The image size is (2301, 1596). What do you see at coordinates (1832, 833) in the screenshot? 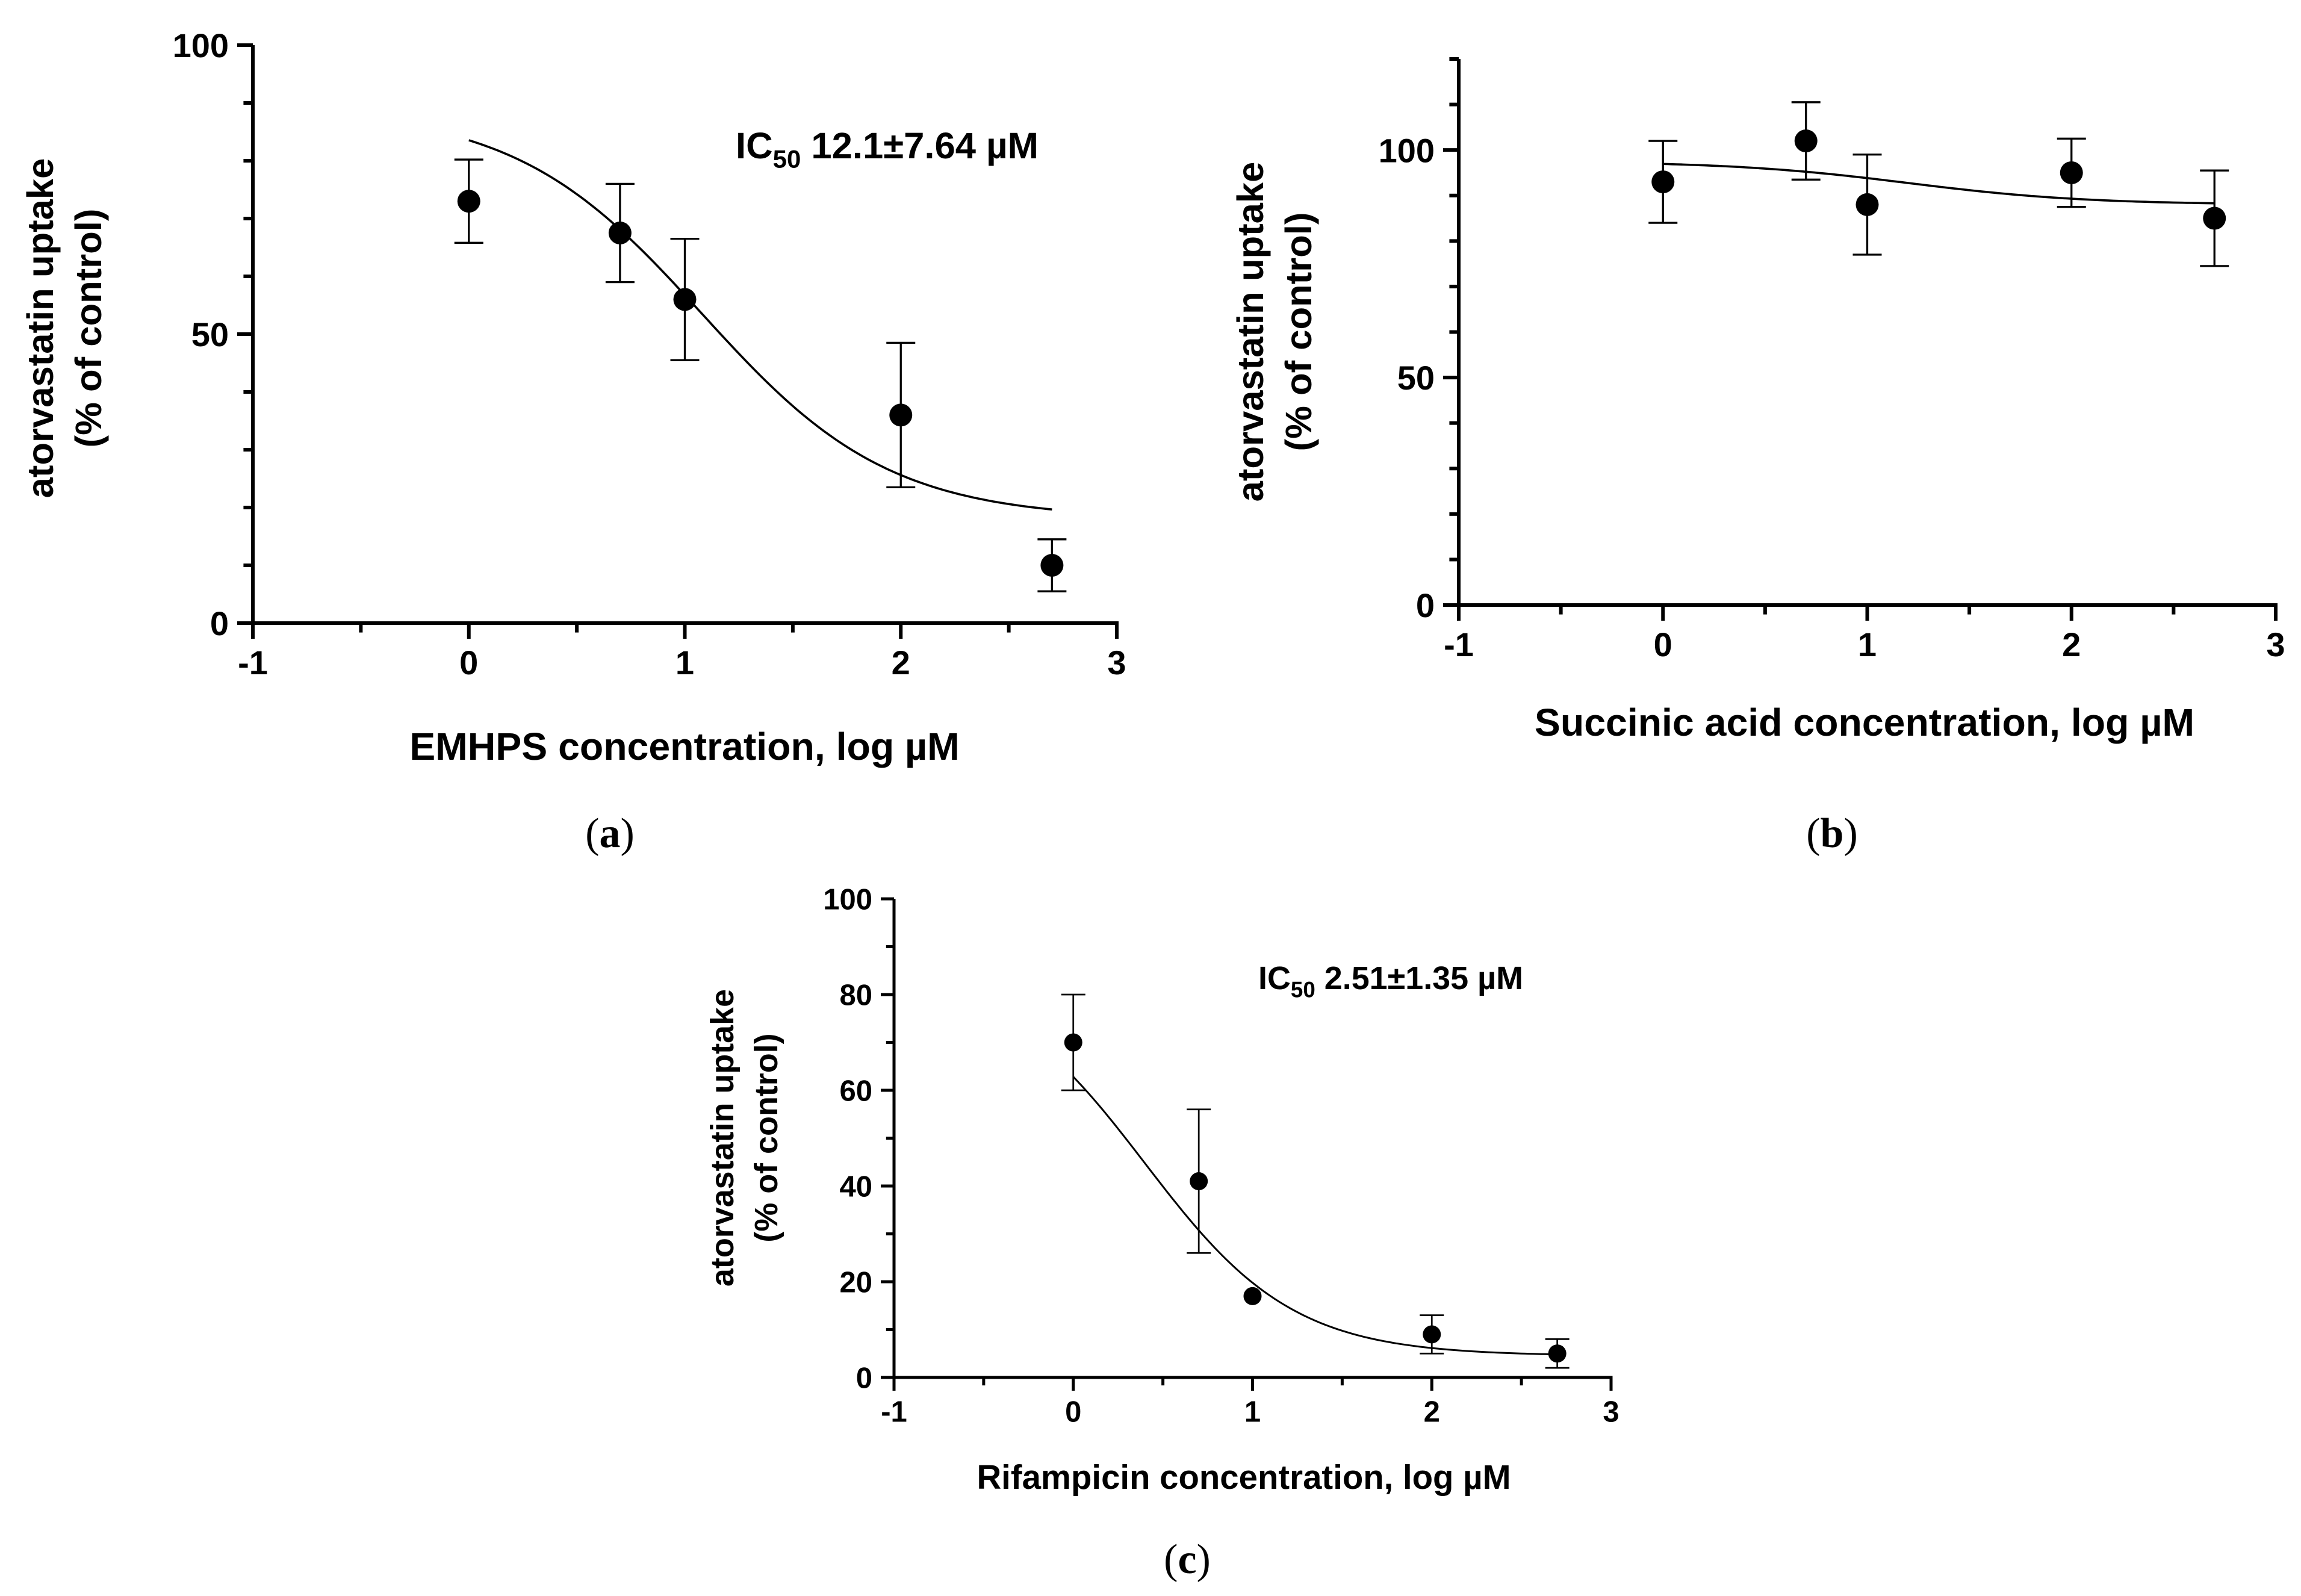
I see `panel-label: (b)` at bounding box center [1832, 833].